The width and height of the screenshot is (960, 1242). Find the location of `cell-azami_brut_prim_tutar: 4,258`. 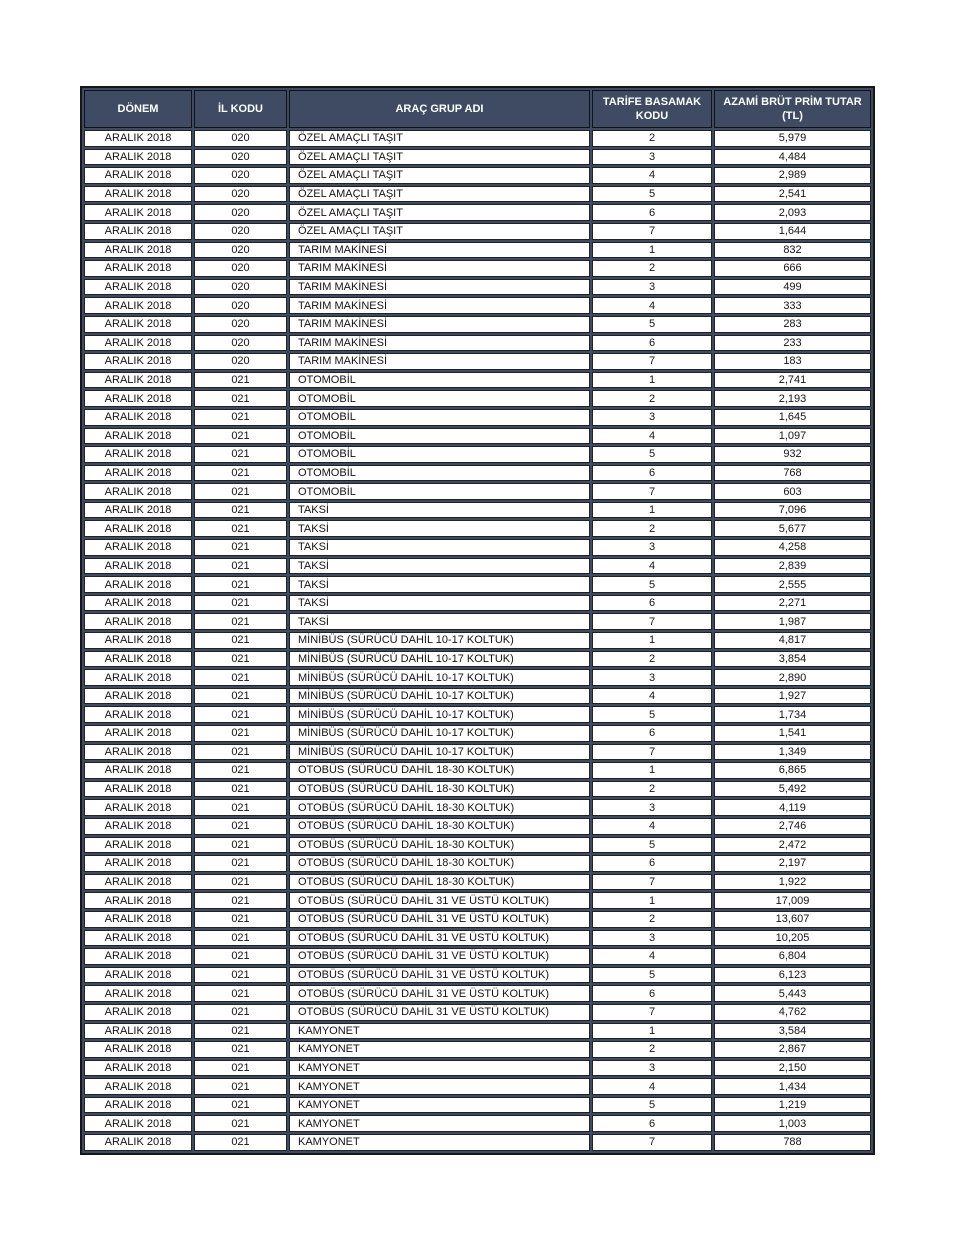

cell-azami_brut_prim_tutar: 4,258 is located at coordinates (792, 547).